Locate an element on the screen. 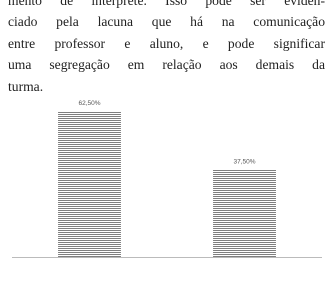 This screenshot has width=332, height=290. text-line: ciado pela lacuna que há na comunicação is located at coordinates (166, 22).